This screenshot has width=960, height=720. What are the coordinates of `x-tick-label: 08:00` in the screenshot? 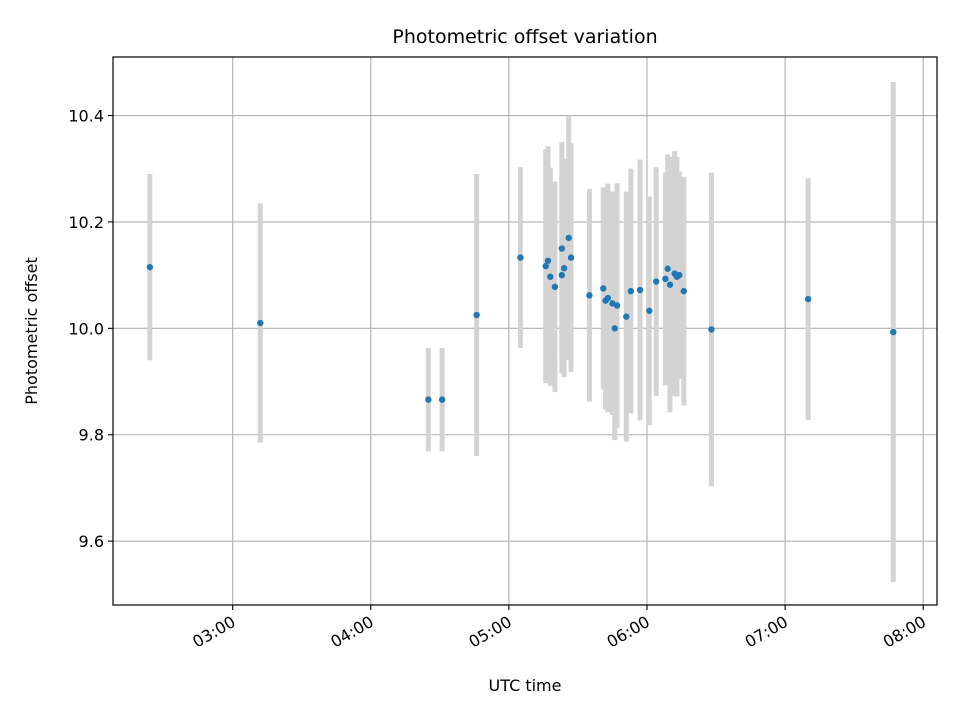 It's located at (904, 632).